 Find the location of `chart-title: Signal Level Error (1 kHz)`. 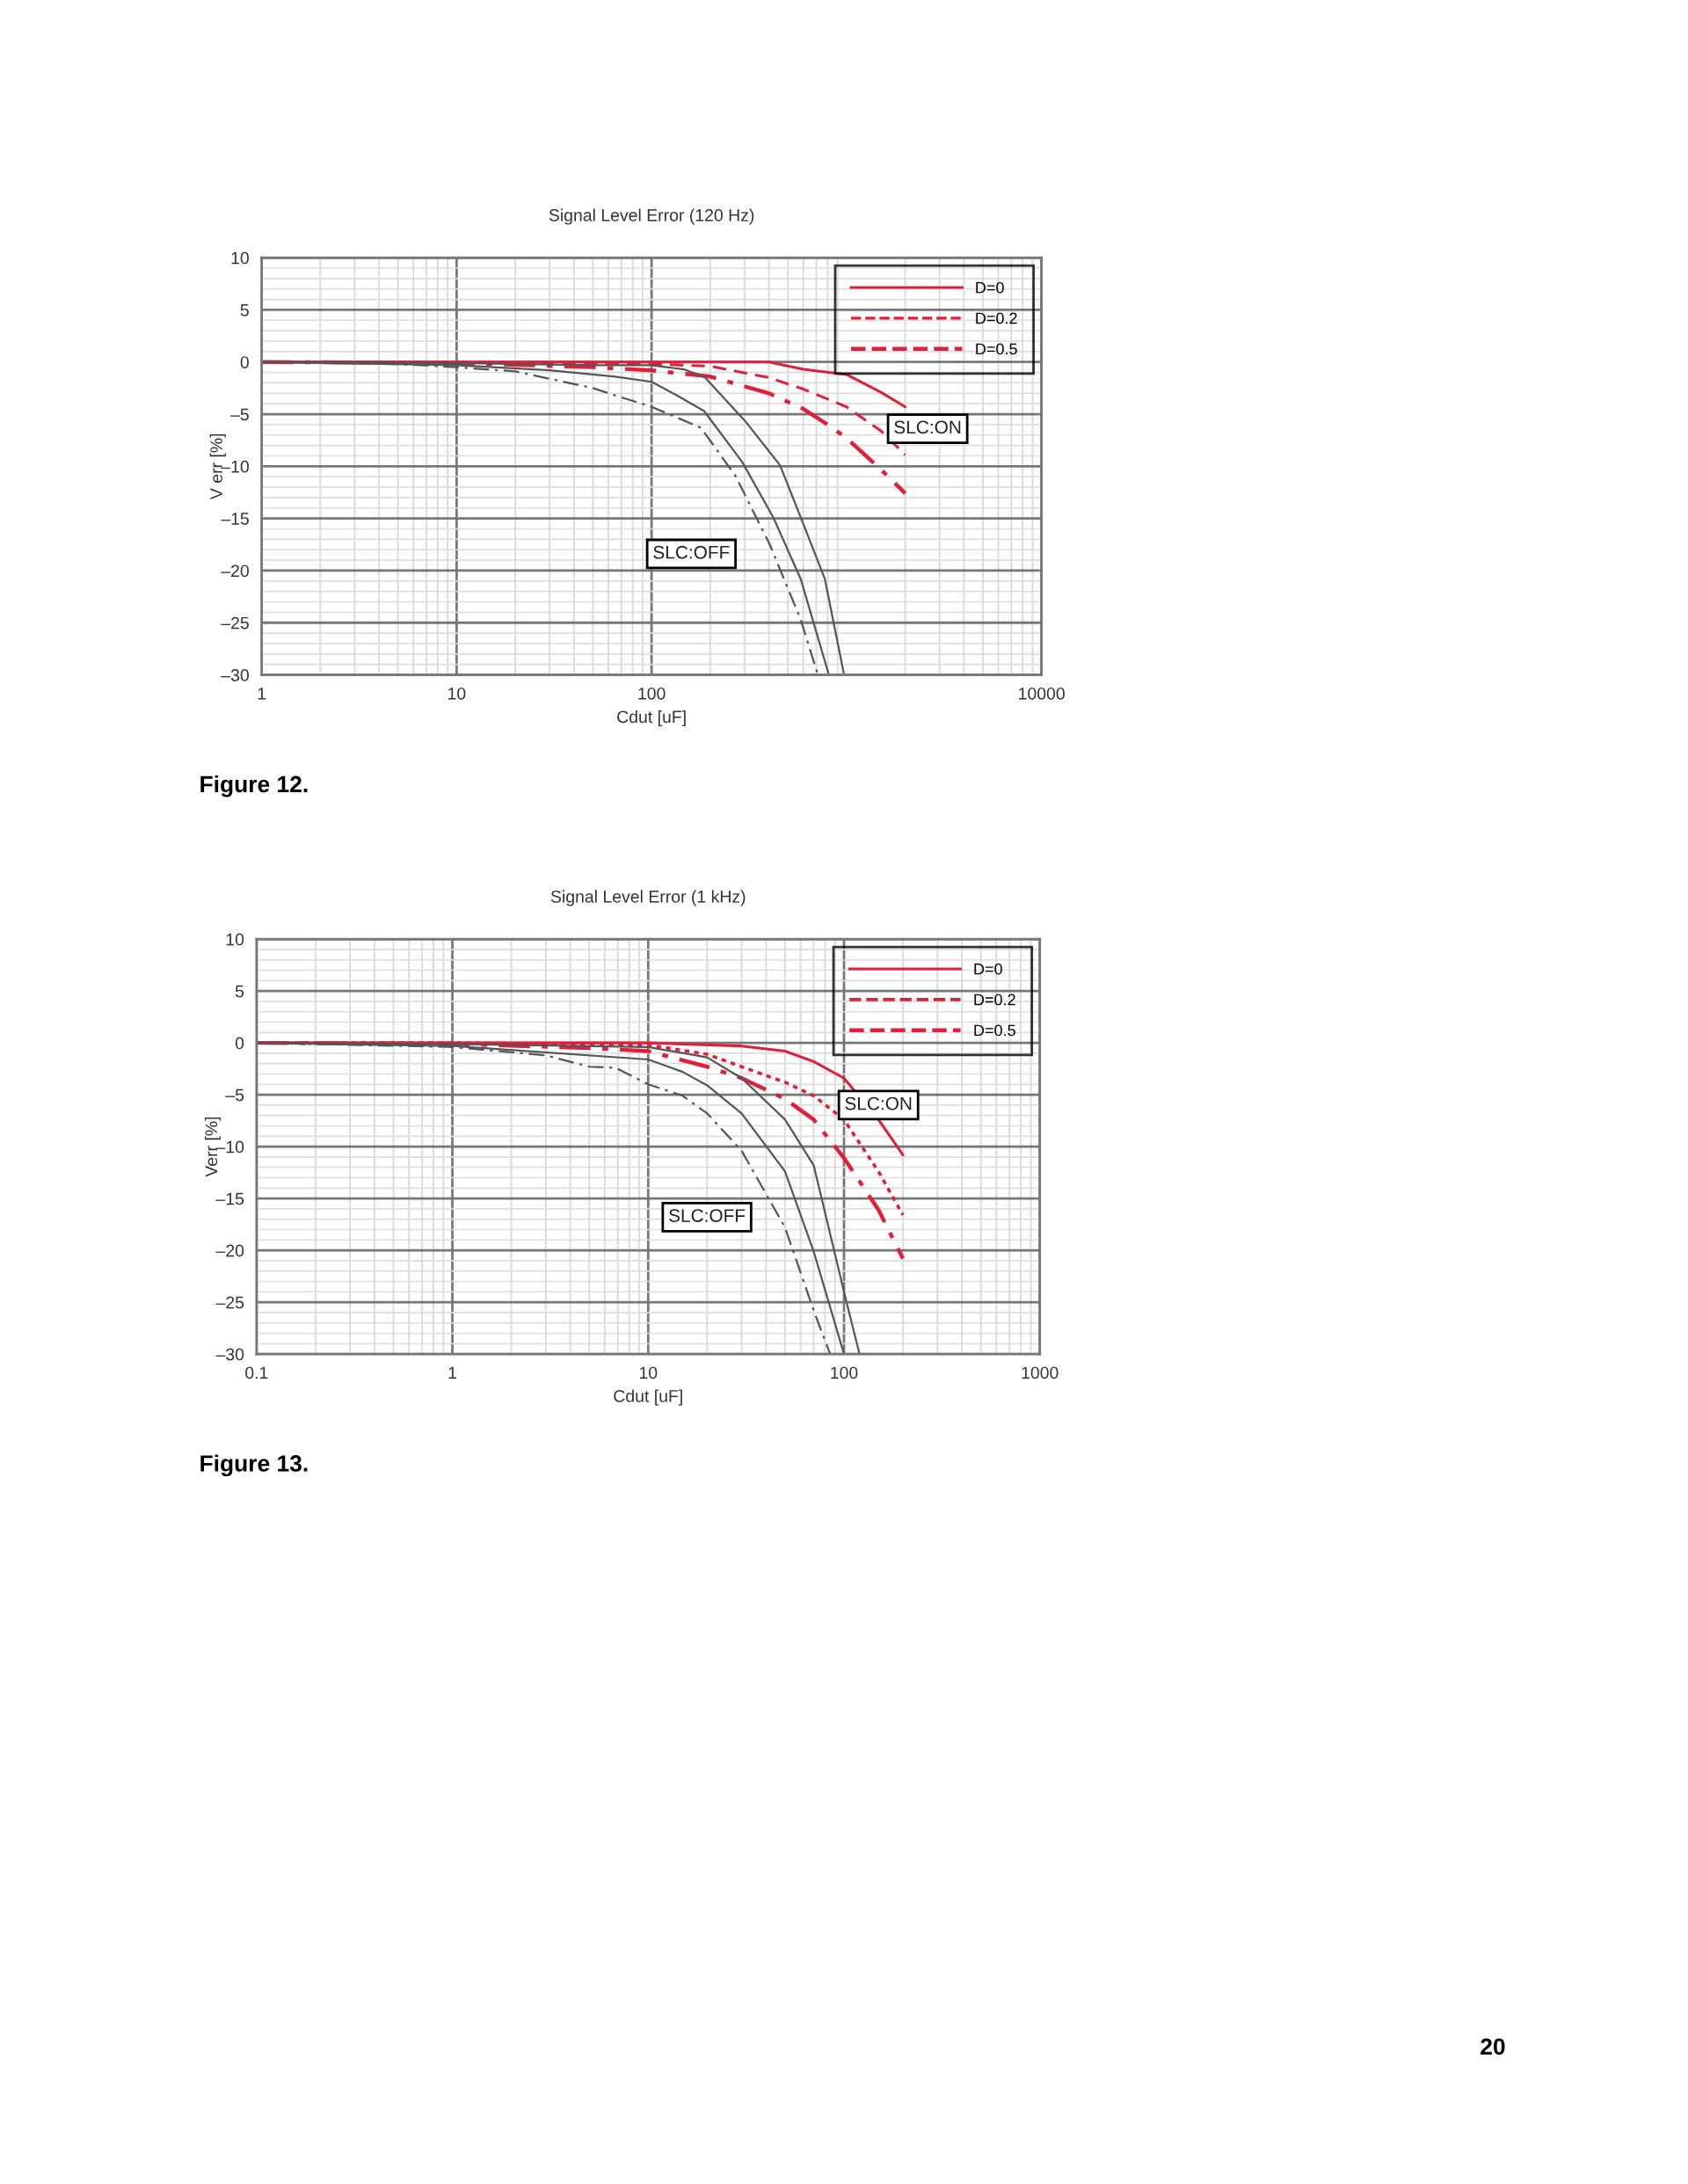

chart-title: Signal Level Error (1 kHz) is located at coordinates (648, 898).